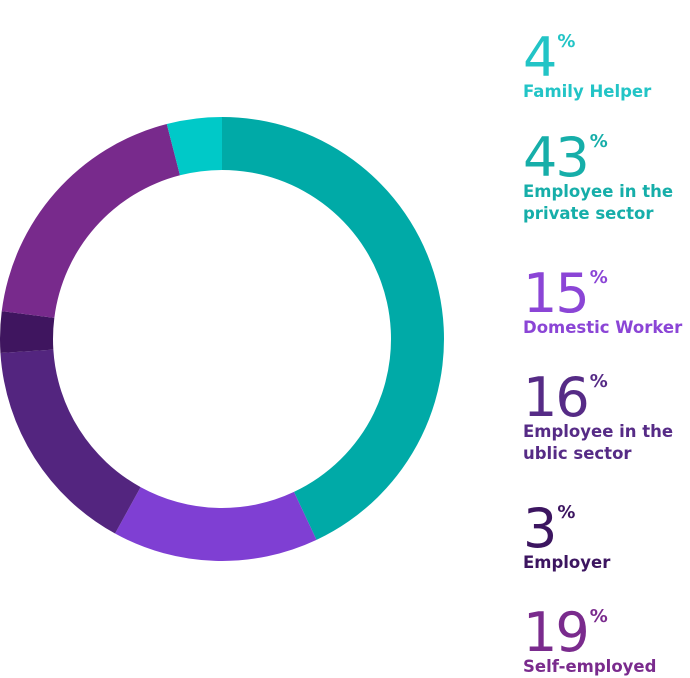  Describe the element at coordinates (606, 303) in the screenshot. I see `legend-item-domestic-worker: 15% Domestic Worker` at that location.